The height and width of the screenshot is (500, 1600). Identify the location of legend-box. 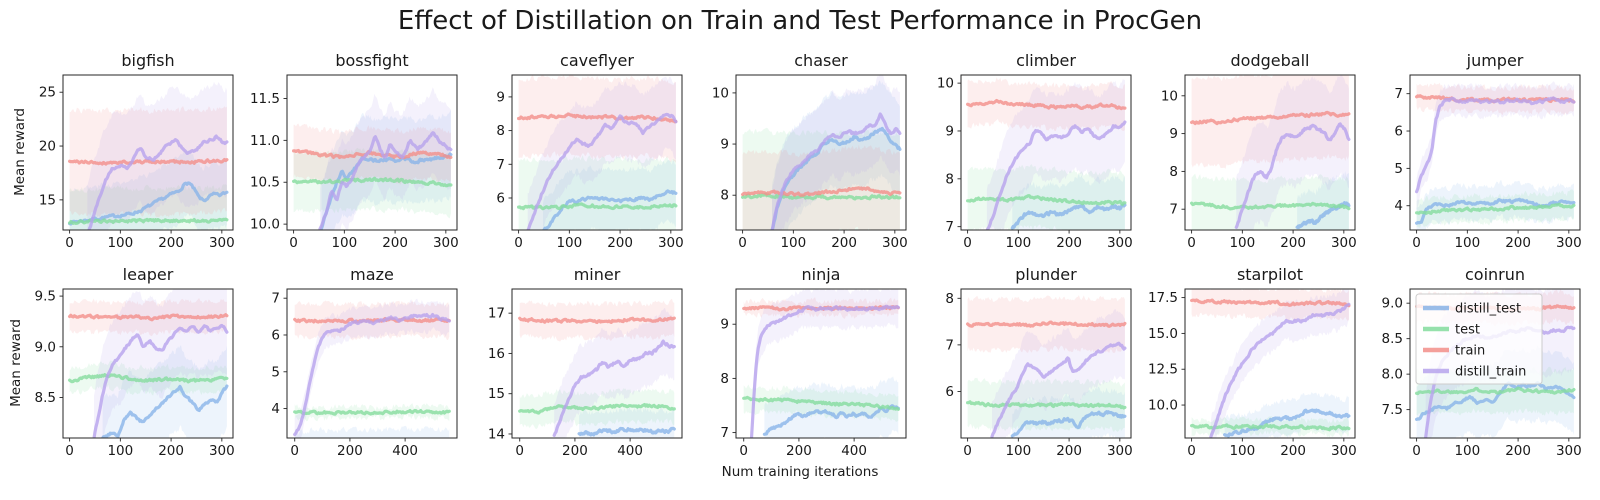
(1479, 339).